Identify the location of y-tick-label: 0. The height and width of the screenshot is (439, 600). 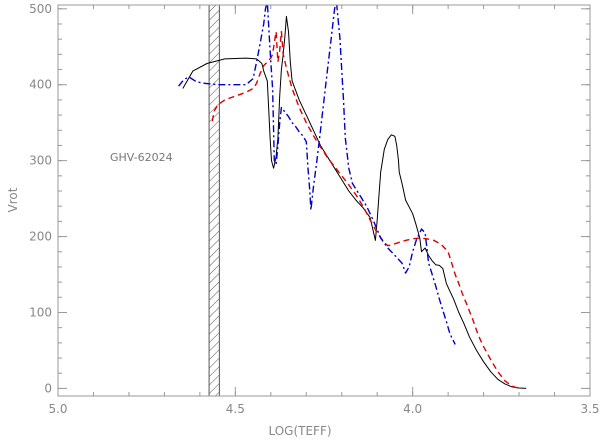
(48, 388).